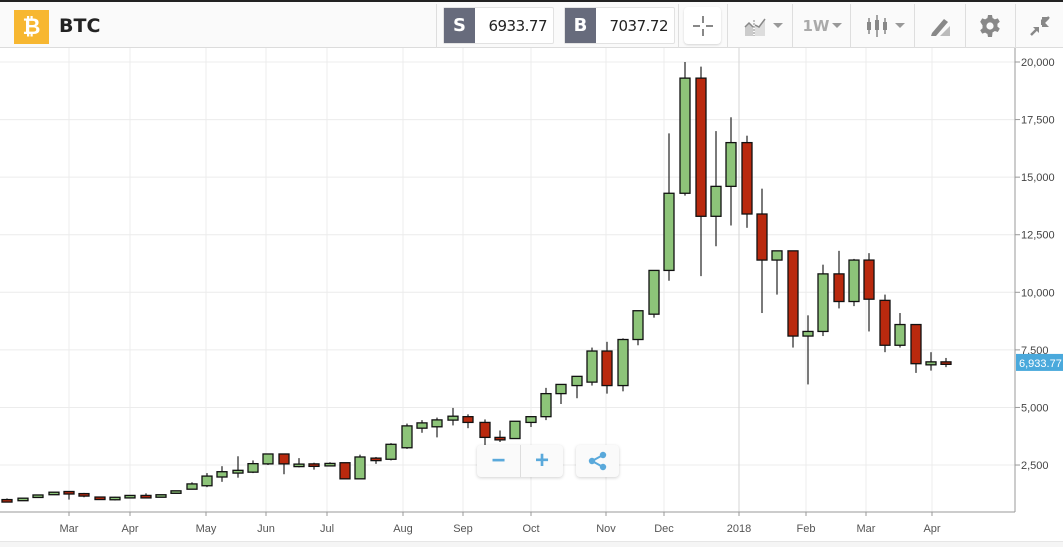  Describe the element at coordinates (763, 25) in the screenshot. I see `compare-chart-button` at that location.